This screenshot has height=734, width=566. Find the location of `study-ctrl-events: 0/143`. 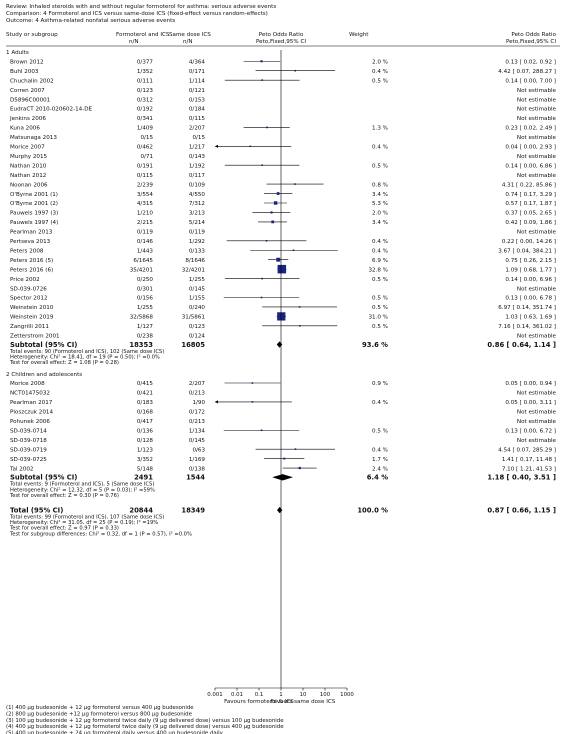

study-ctrl-events: 0/143 is located at coordinates (197, 157).